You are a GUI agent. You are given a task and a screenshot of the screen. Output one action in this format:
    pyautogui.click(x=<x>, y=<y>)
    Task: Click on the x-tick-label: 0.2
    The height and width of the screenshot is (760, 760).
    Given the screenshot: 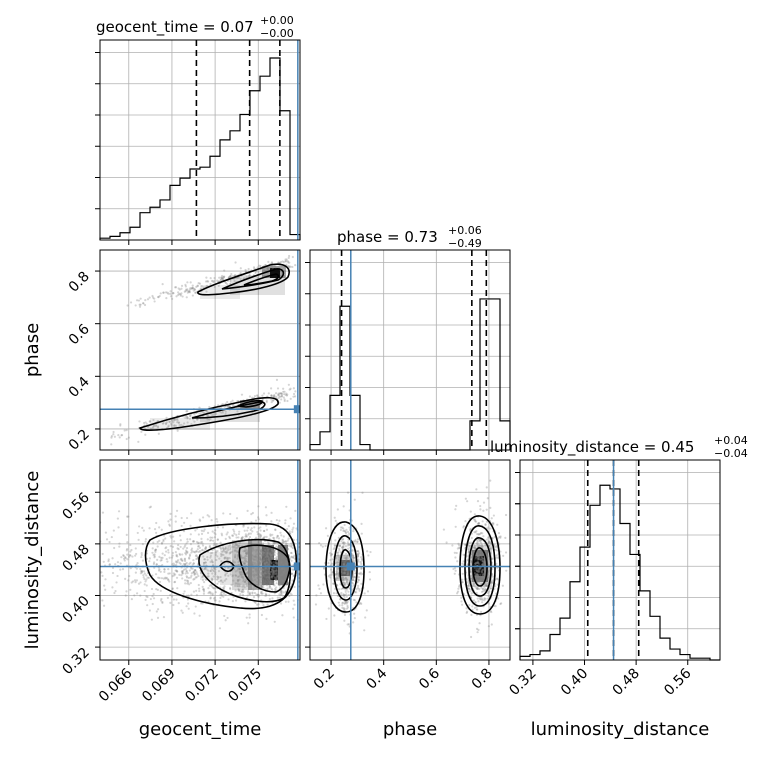 What is the action you would take?
    pyautogui.click(x=324, y=679)
    